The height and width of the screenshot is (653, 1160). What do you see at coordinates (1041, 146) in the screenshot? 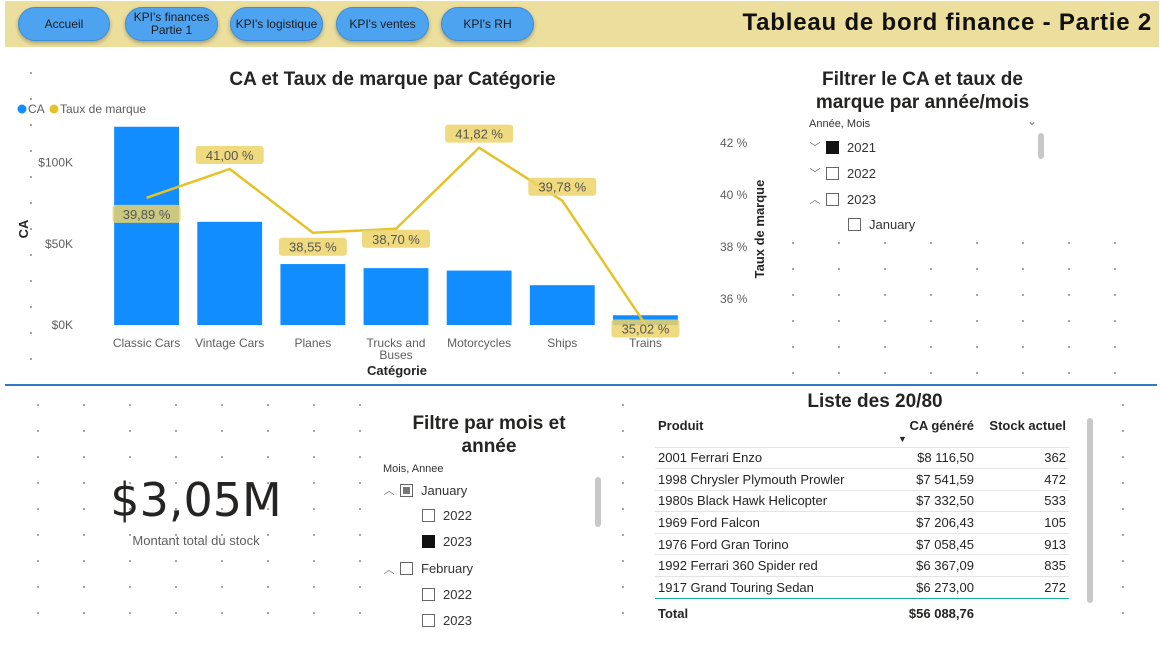
I see `slicer-top-scrollbar` at bounding box center [1041, 146].